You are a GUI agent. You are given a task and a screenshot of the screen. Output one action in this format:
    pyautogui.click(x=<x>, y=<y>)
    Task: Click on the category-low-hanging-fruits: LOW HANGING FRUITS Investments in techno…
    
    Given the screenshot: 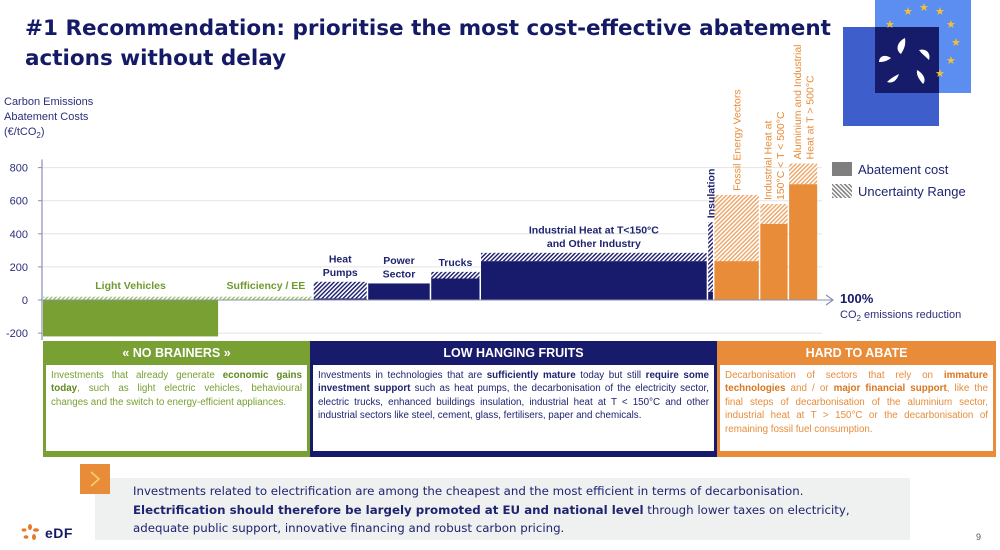 What is the action you would take?
    pyautogui.click(x=513, y=399)
    